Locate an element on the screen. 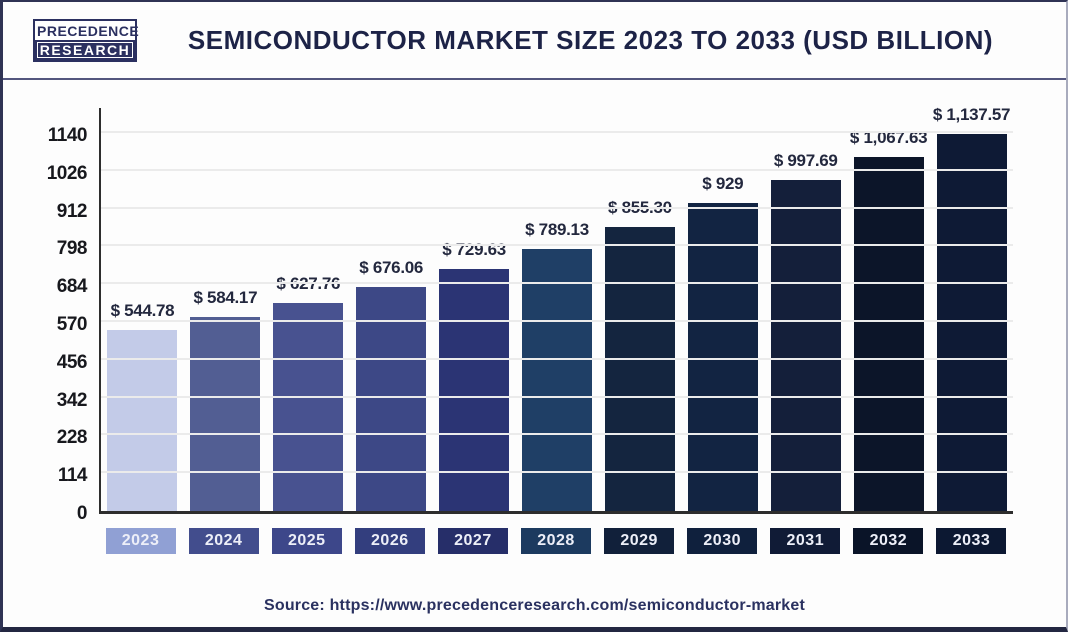  x-label-column-2033: 2033 is located at coordinates (971, 541).